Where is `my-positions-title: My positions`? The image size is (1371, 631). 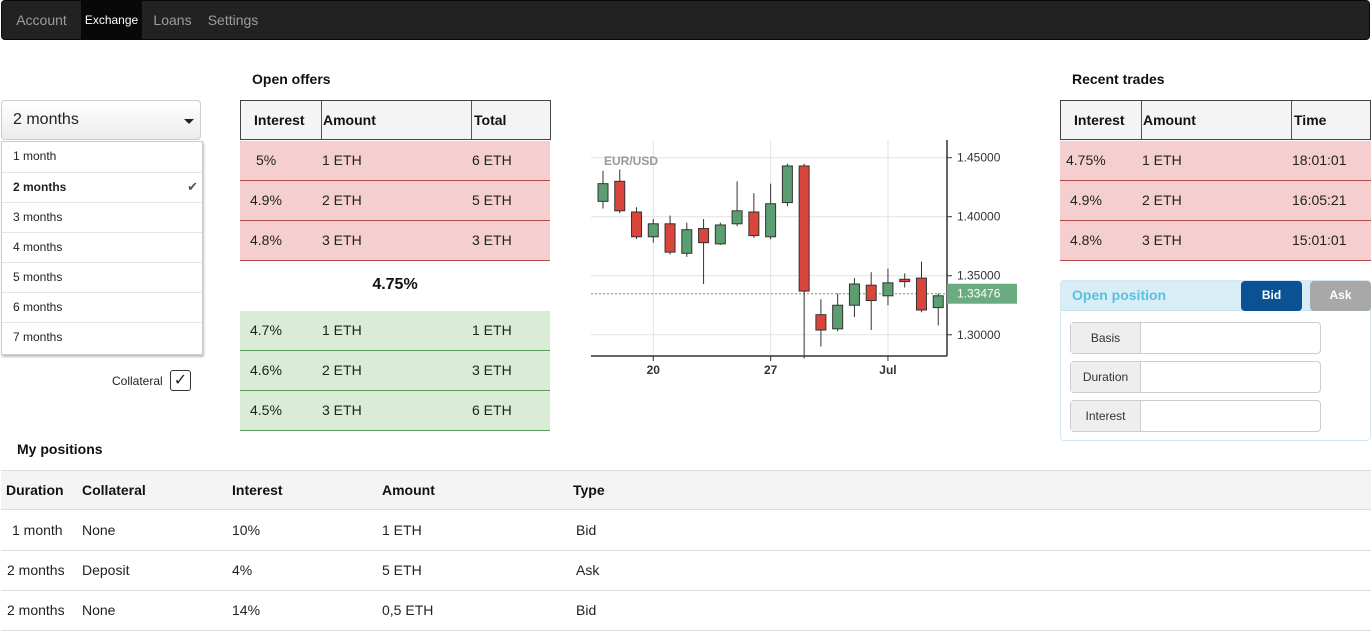
my-positions-title: My positions is located at coordinates (60, 449).